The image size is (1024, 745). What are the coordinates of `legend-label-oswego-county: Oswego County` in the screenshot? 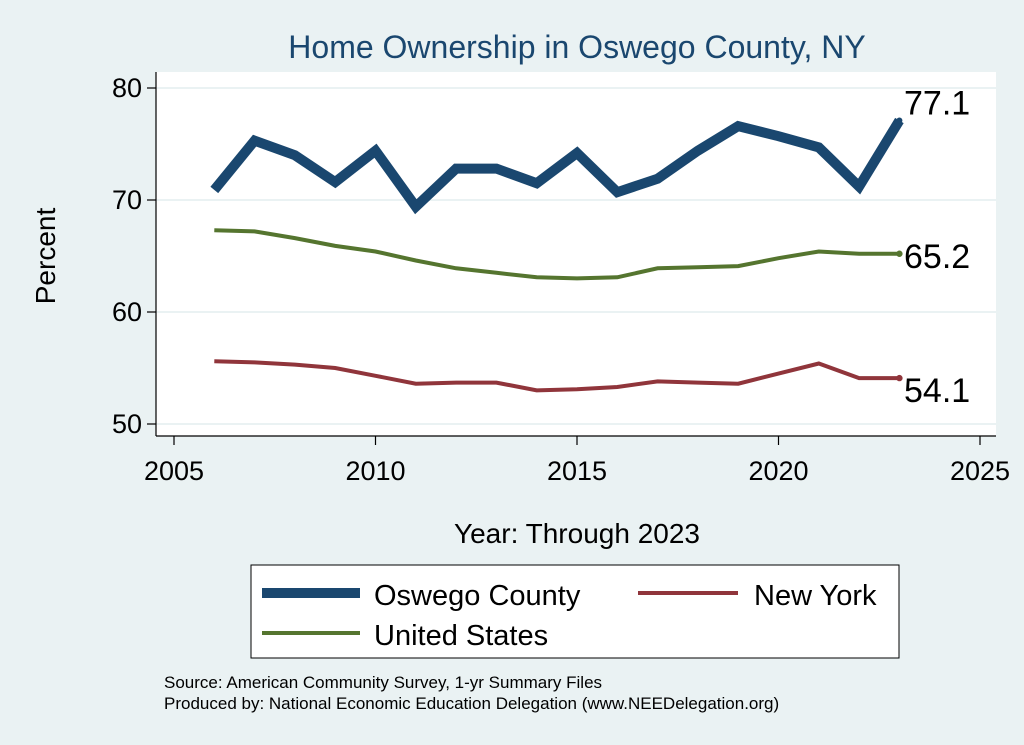 It's located at (477, 596).